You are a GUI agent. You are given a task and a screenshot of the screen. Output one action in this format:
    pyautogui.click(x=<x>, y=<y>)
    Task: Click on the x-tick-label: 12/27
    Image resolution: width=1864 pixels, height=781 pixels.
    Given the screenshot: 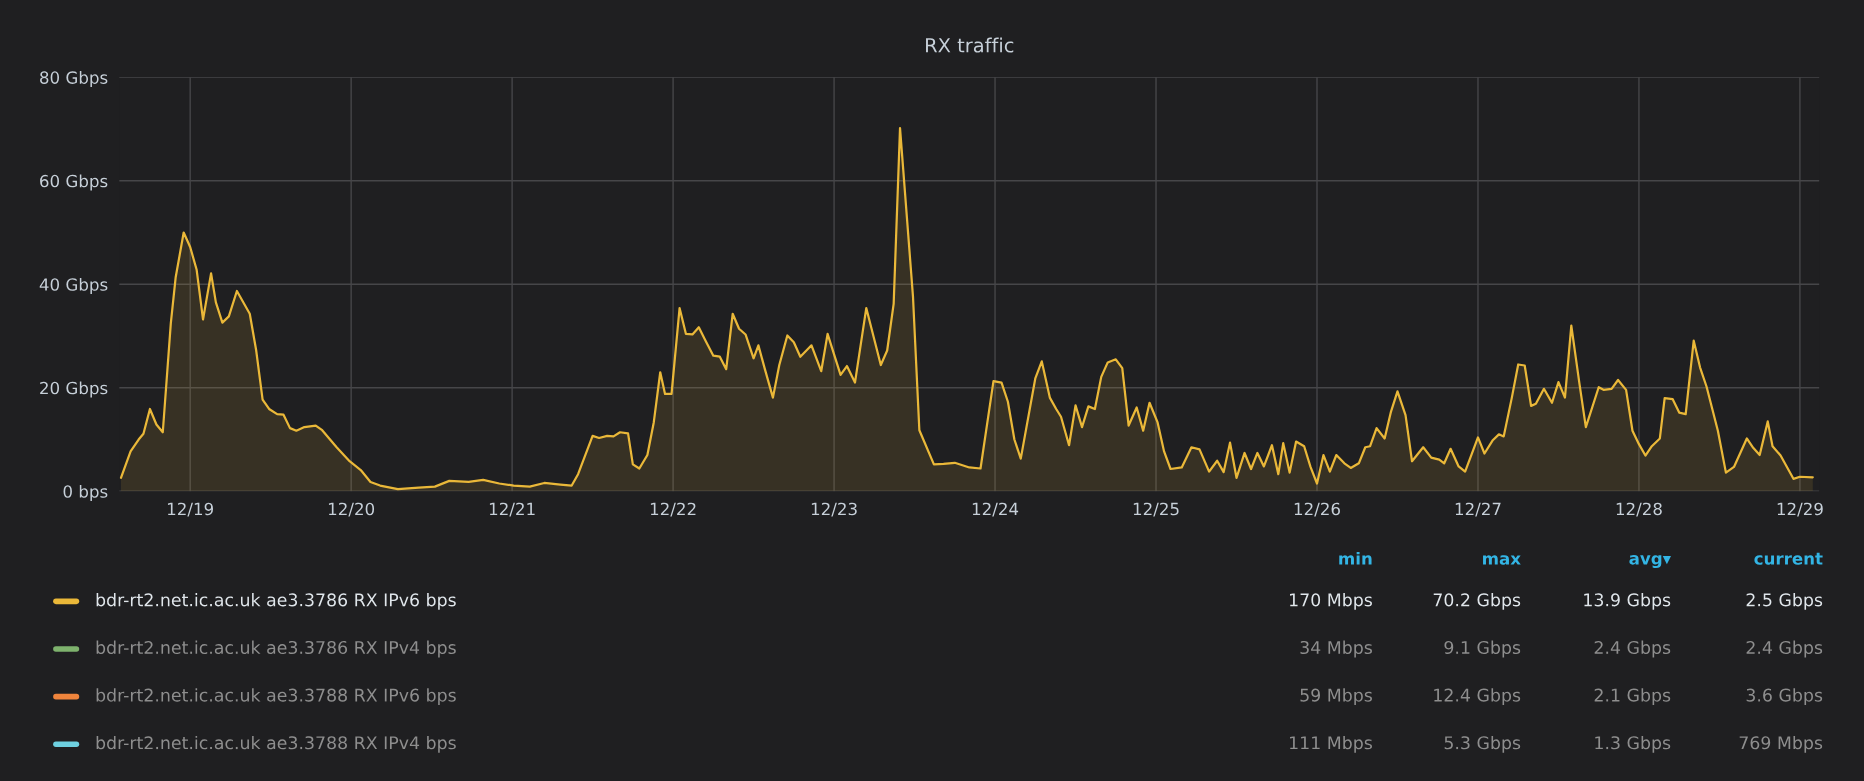 What is the action you would take?
    pyautogui.click(x=1478, y=509)
    